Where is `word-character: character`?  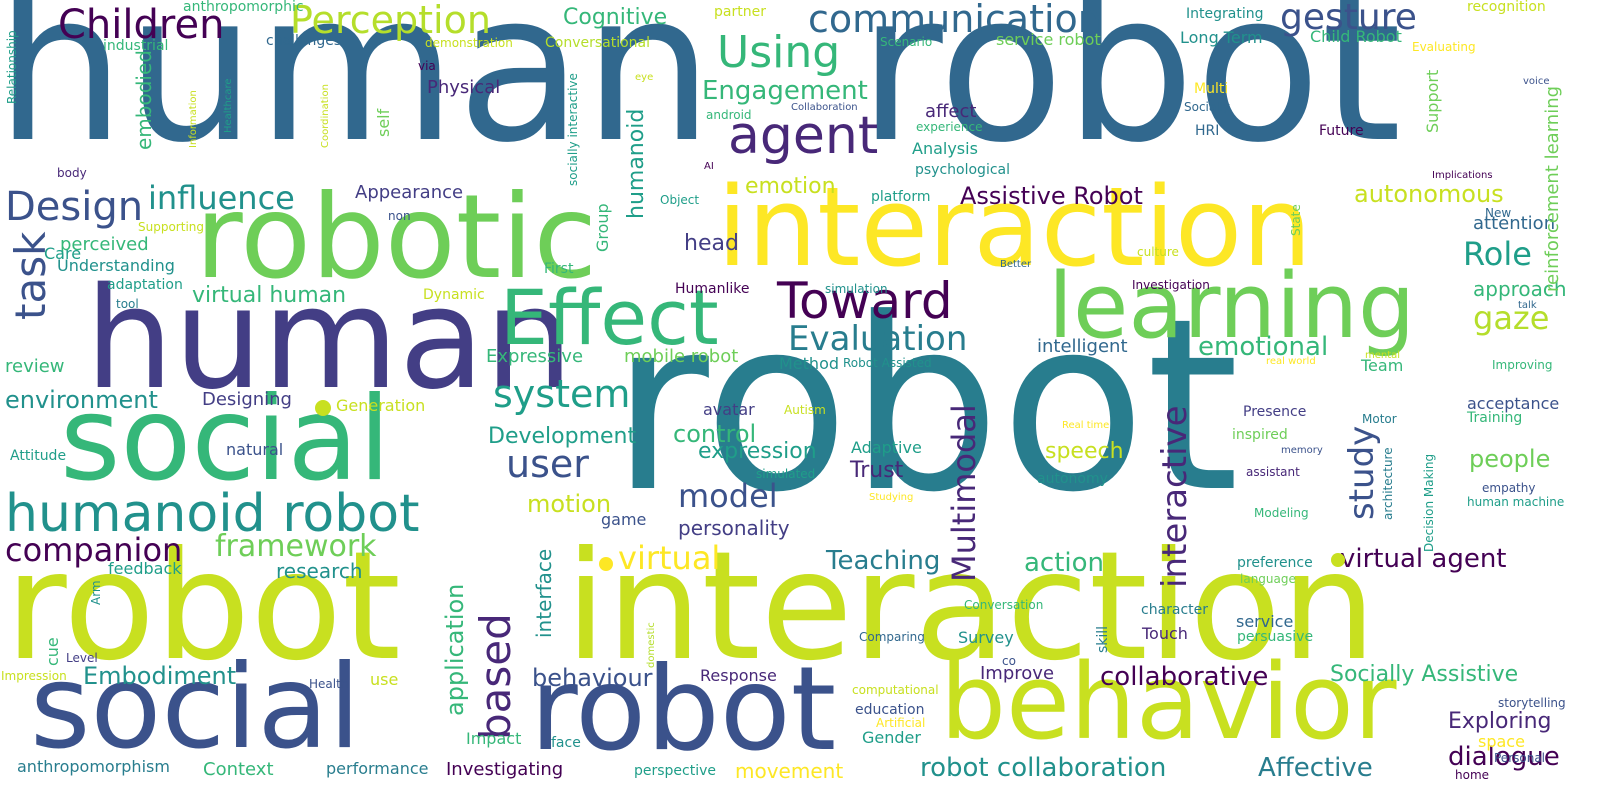 word-character: character is located at coordinates (1175, 610).